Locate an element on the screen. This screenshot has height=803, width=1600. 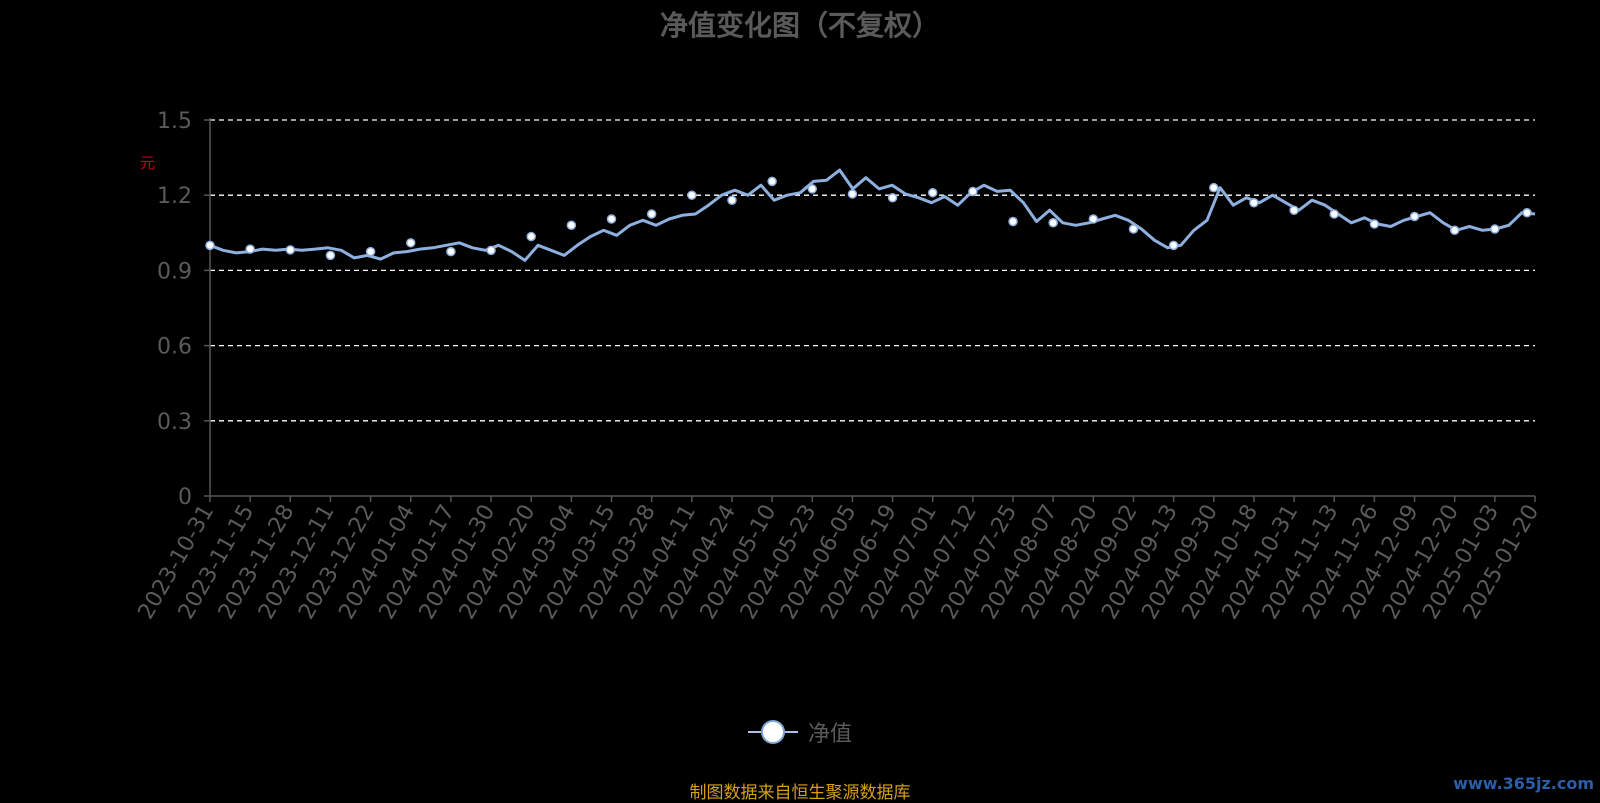
y-tick-label: 0.9 is located at coordinates (174, 271).